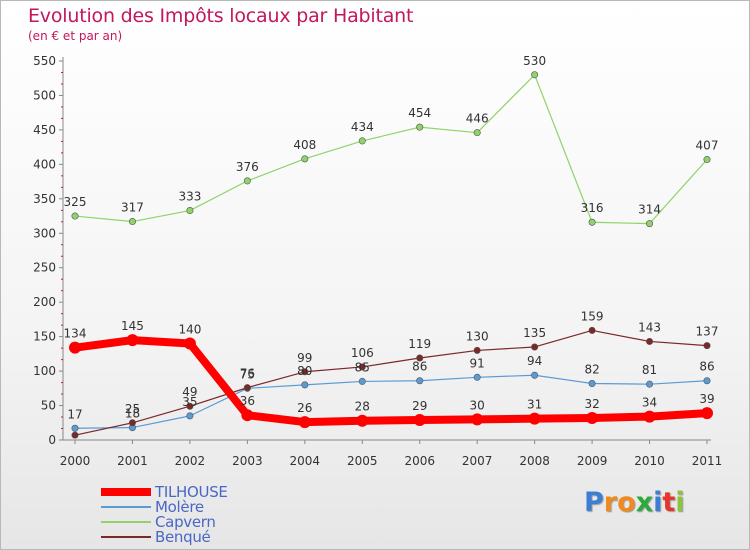  What do you see at coordinates (304, 145) in the screenshot?
I see `data-label: 408` at bounding box center [304, 145].